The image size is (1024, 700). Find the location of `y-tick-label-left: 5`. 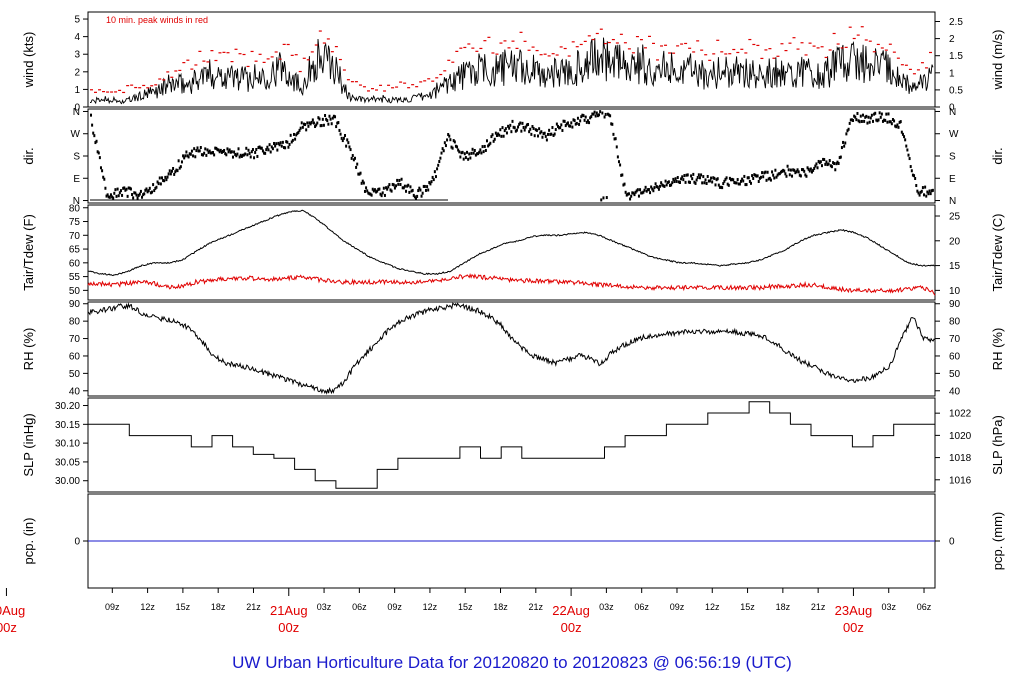

y-tick-label-left: 5 is located at coordinates (77, 20).